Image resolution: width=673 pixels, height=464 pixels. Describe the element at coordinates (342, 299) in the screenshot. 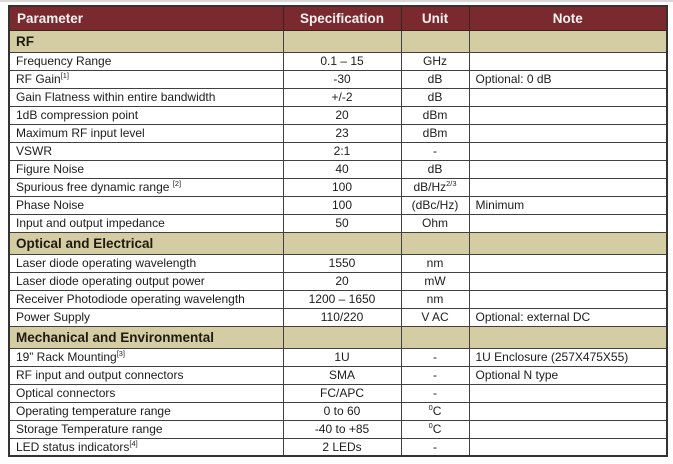

I see `specification-cell: 1200 – 1650` at that location.